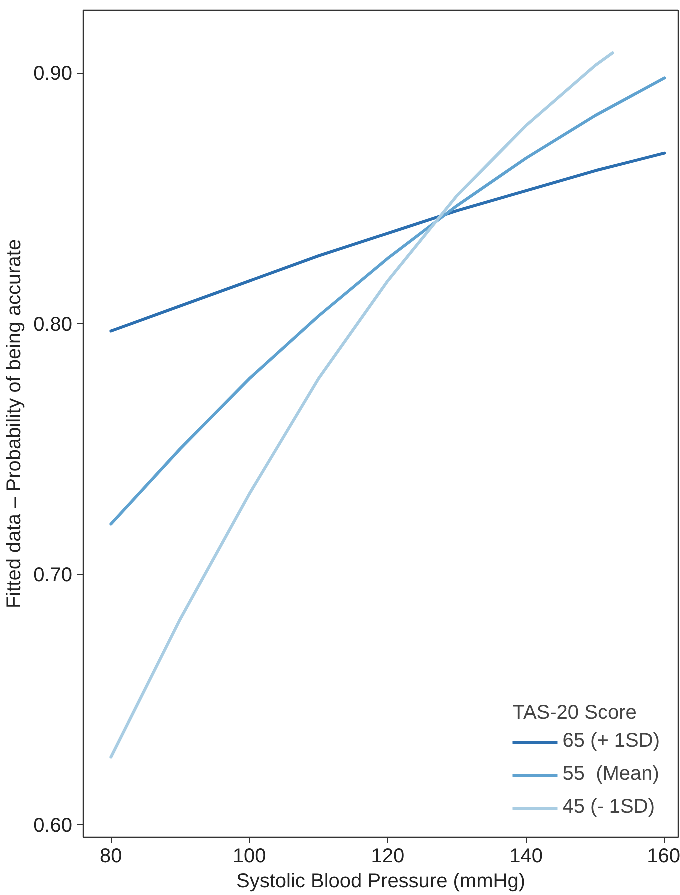  I want to click on y-tick-label: 0.80, so click(53, 325).